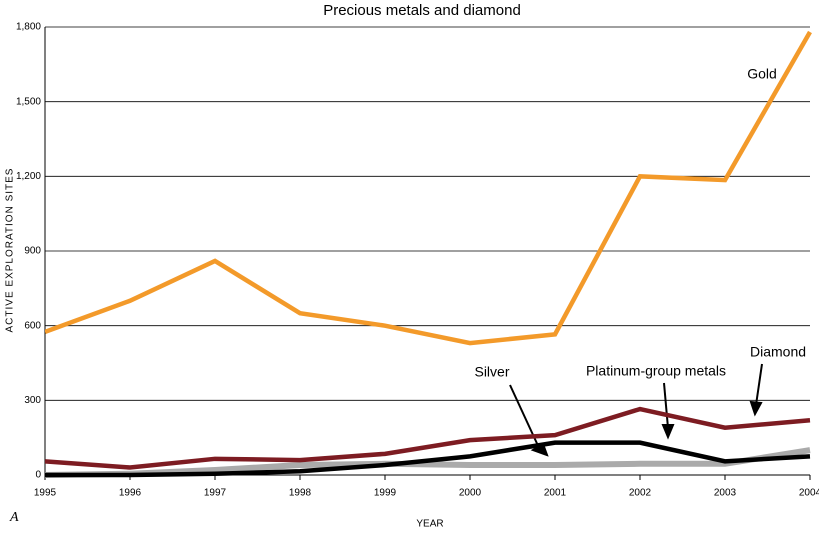 The width and height of the screenshot is (819, 540). Describe the element at coordinates (422, 10) in the screenshot. I see `chart-title: Precious metals and diamond` at that location.